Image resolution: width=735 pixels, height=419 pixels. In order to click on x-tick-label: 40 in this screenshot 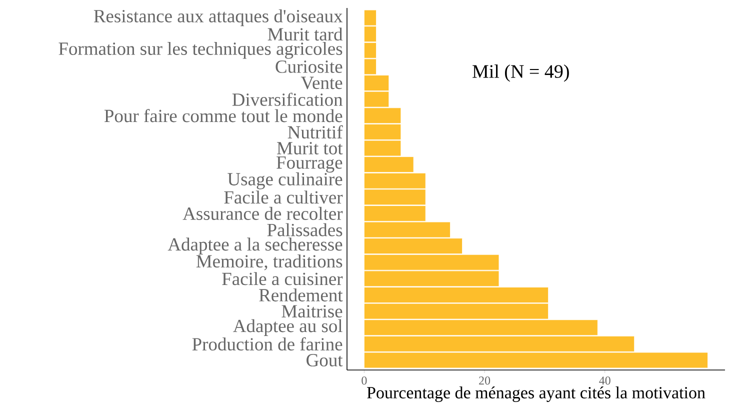, I will do `click(604, 380)`.